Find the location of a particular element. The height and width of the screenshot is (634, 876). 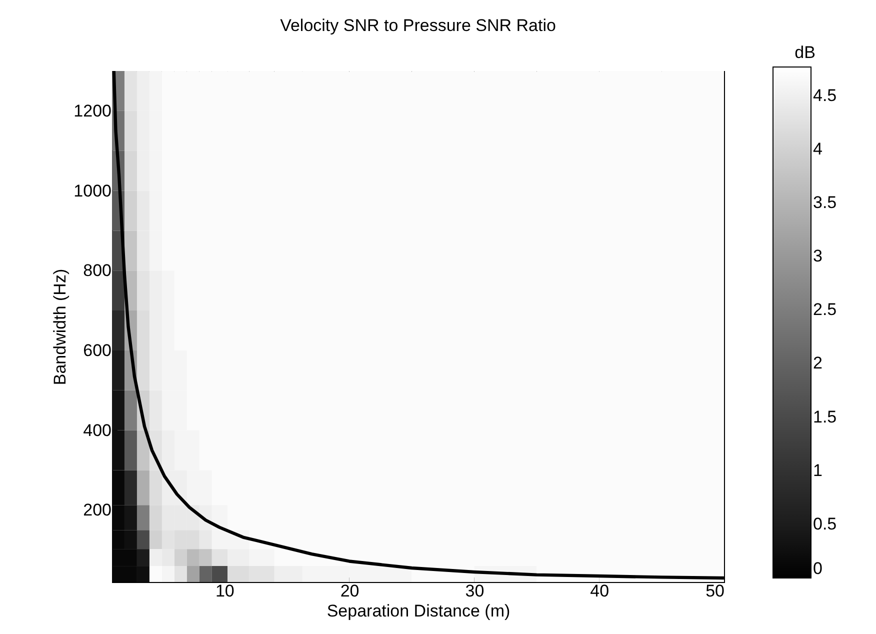

color-bar-label: 3.5 is located at coordinates (825, 202).